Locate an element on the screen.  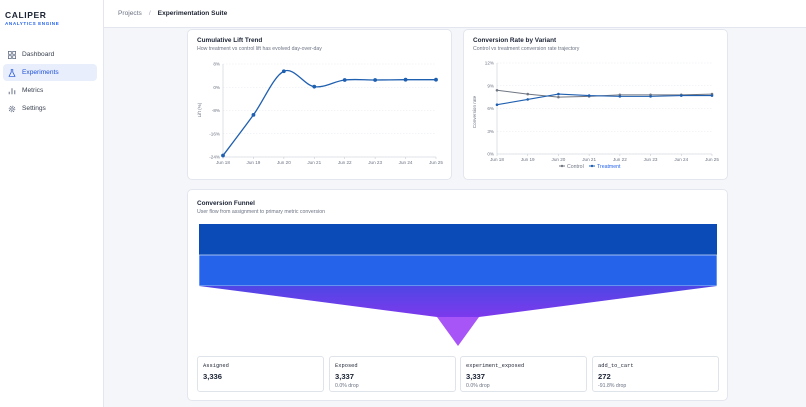
y-axis-title: Lift (%) is located at coordinates (199, 109).